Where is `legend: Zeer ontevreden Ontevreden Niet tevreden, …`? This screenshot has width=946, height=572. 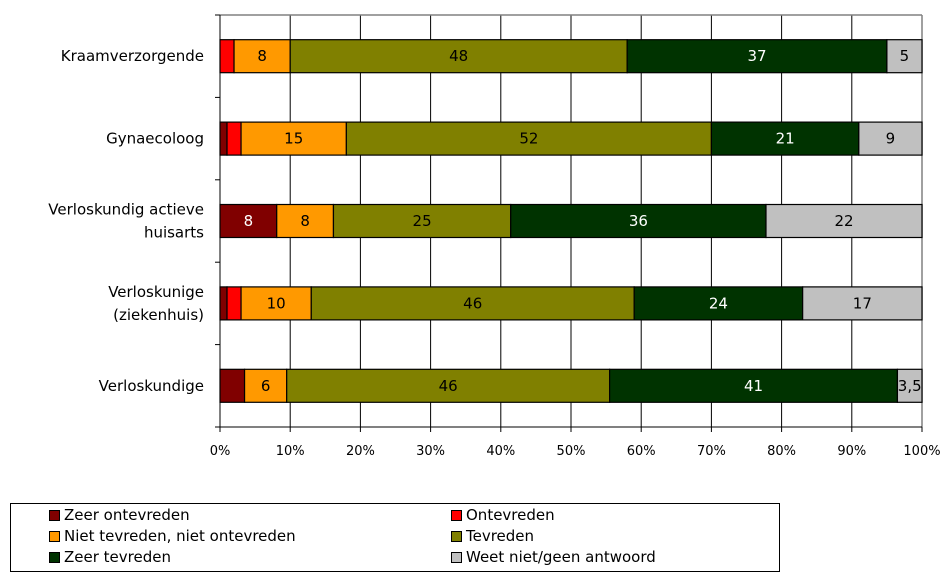 legend: Zeer ontevreden Ontevreden Niet tevreden, … is located at coordinates (395, 537).